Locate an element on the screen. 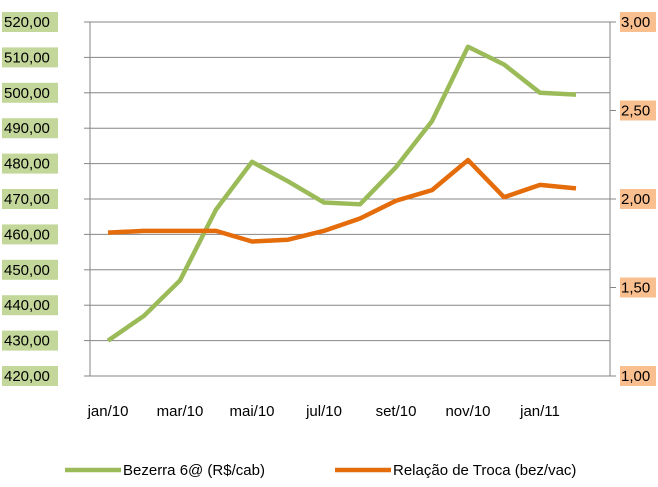  x-tick-label: jul/10 is located at coordinates (323, 411).